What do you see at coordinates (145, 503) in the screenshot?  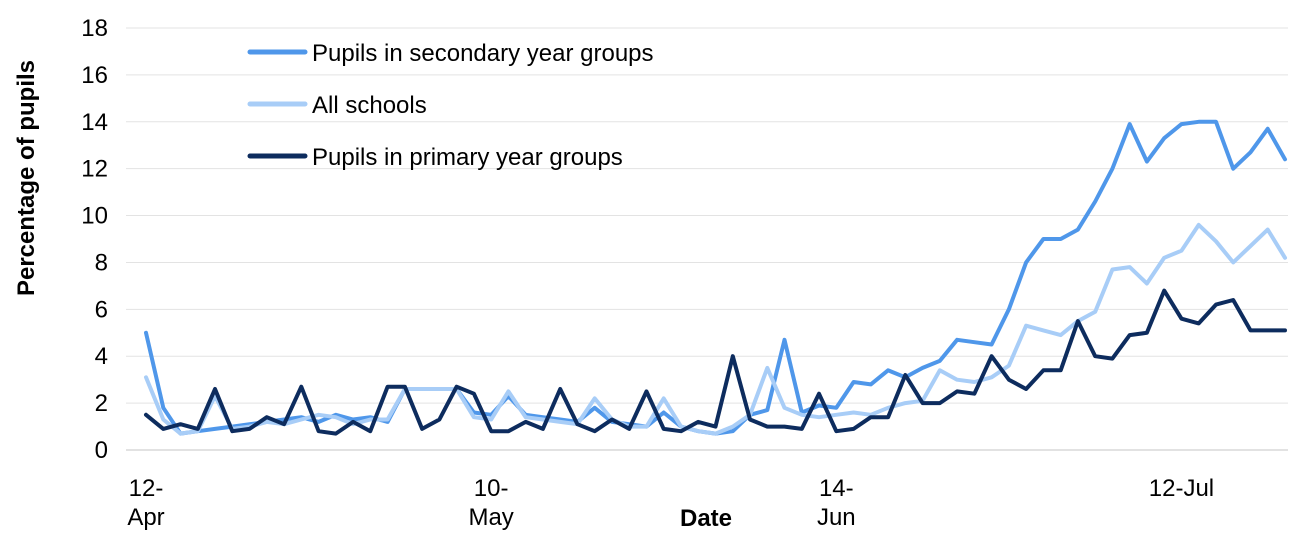 I see `x-tick-label: 12-Apr` at bounding box center [145, 503].